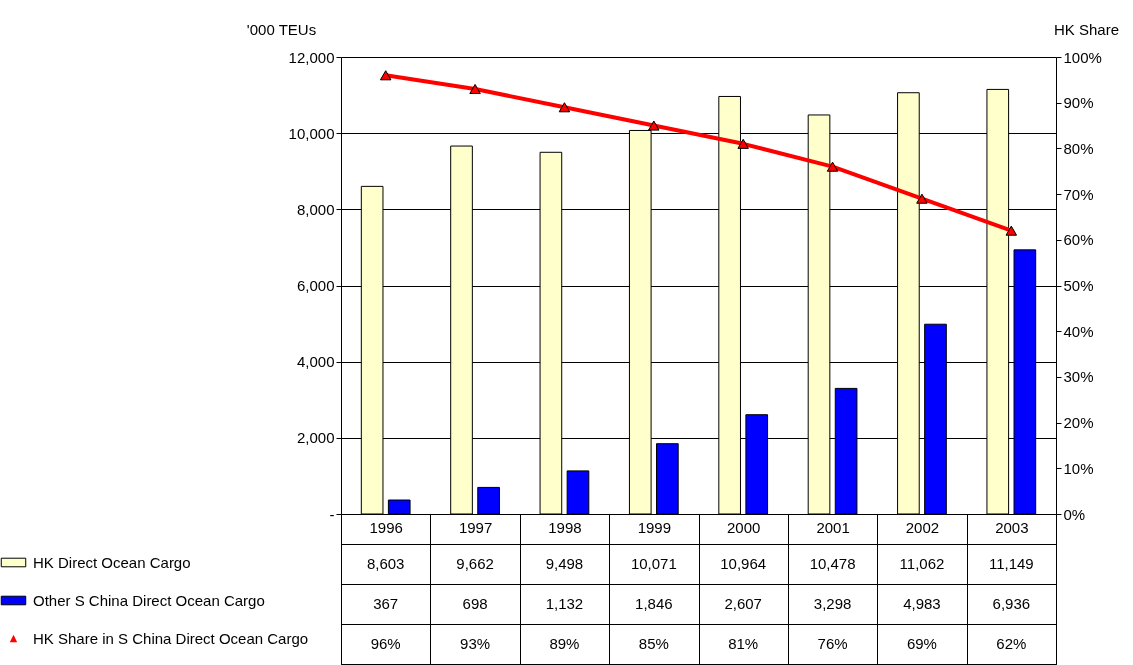 The width and height of the screenshot is (1133, 665). I want to click on data-label: 10,071, so click(653, 563).